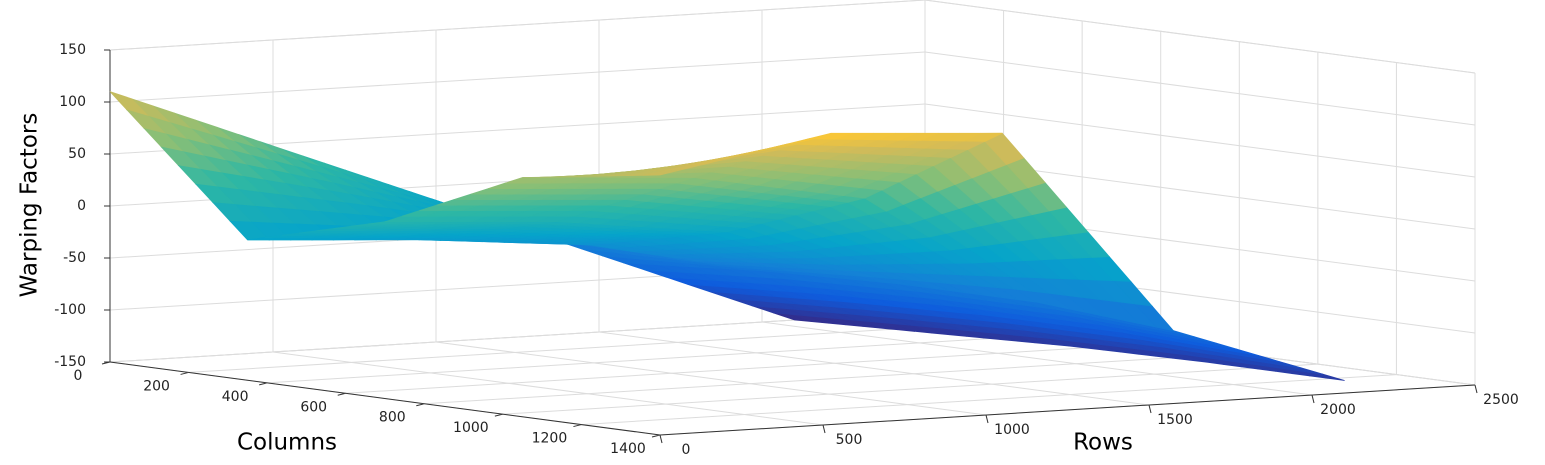 The height and width of the screenshot is (465, 1545). Describe the element at coordinates (72, 102) in the screenshot. I see `z-tick-label: 100` at that location.